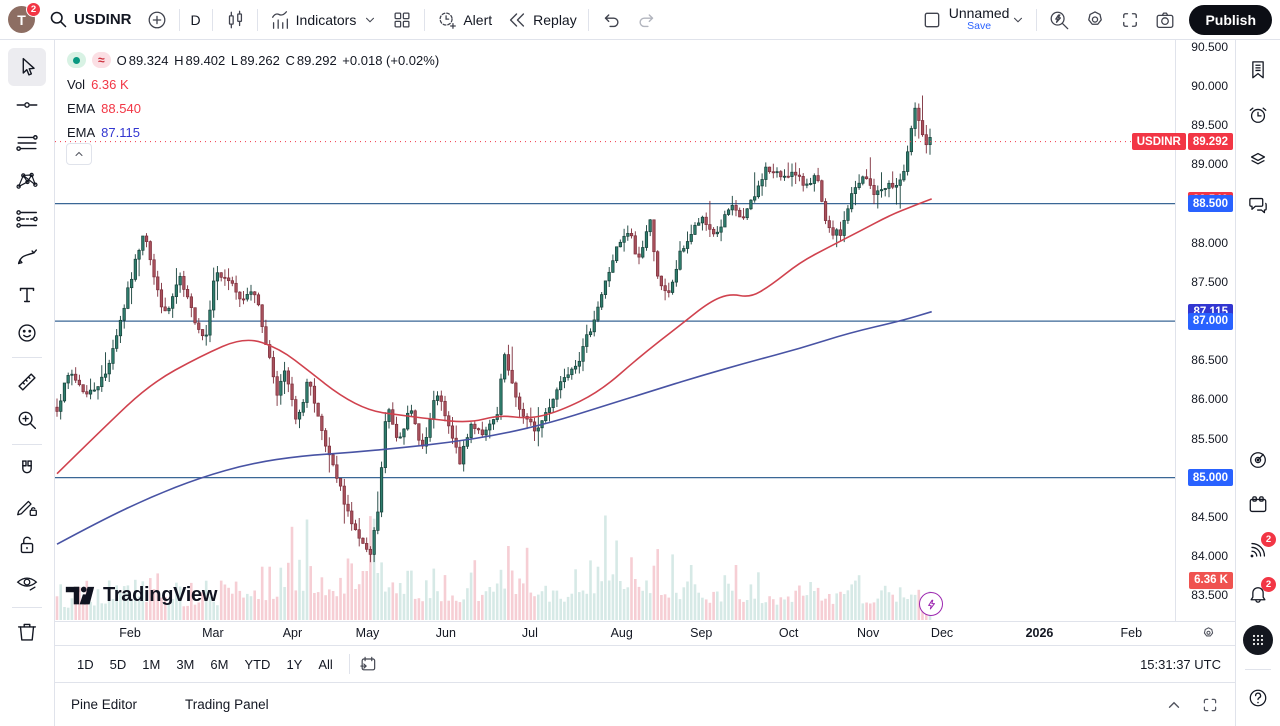  Describe the element at coordinates (80, 595) in the screenshot. I see `tradingview-logo-icon` at that location.